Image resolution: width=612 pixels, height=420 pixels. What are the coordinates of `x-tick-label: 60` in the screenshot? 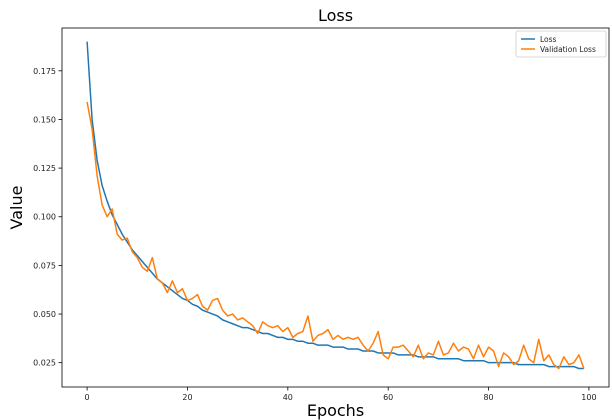 It's located at (388, 397).